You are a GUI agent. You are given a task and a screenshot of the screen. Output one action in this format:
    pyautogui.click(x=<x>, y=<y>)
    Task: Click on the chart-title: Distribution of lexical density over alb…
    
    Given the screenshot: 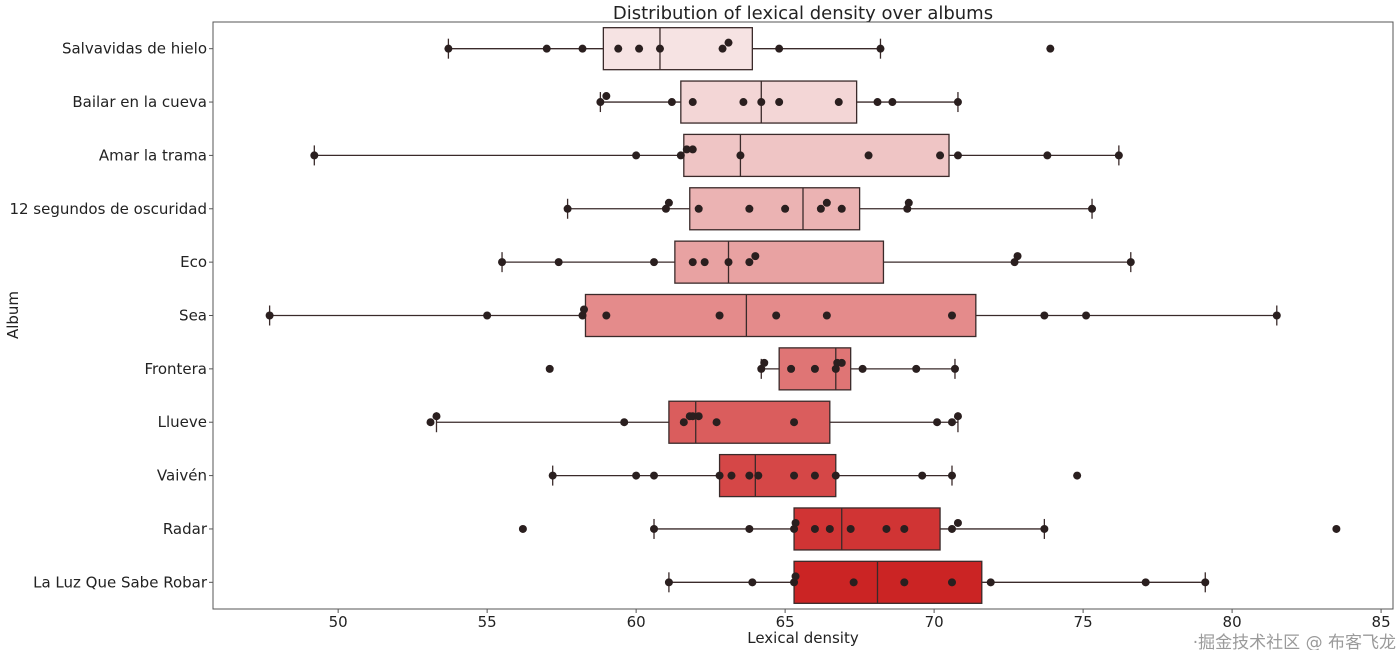 What is the action you would take?
    pyautogui.click(x=803, y=13)
    